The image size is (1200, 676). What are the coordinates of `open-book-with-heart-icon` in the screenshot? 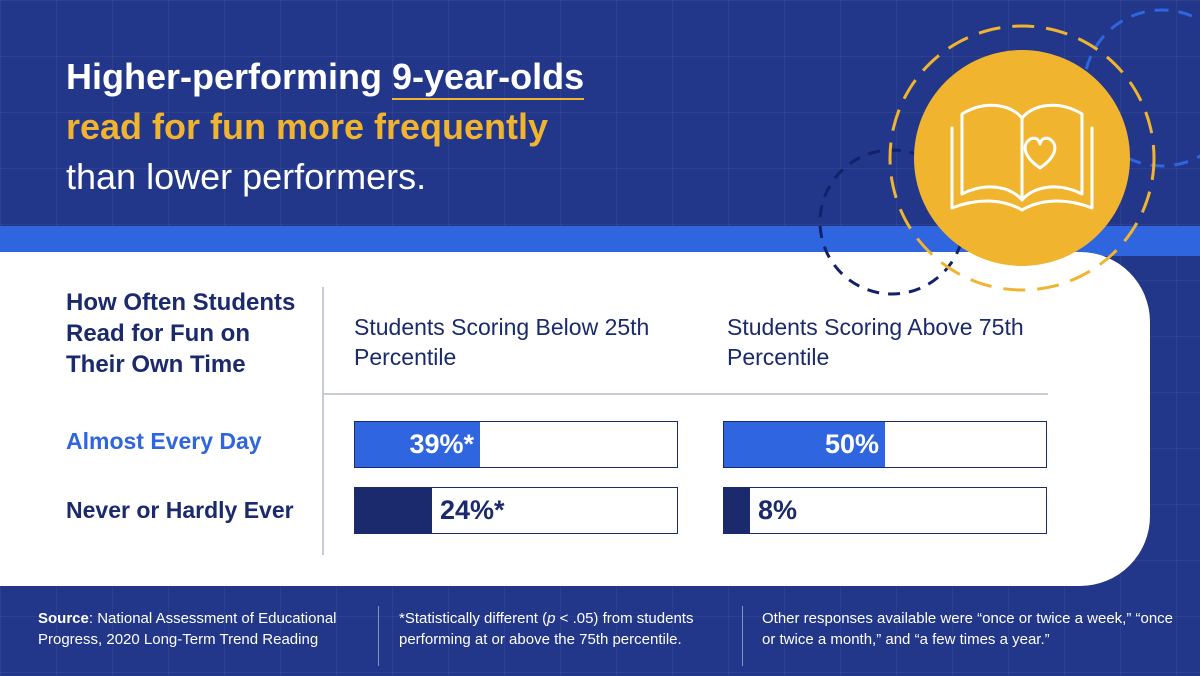 It's located at (1022, 157).